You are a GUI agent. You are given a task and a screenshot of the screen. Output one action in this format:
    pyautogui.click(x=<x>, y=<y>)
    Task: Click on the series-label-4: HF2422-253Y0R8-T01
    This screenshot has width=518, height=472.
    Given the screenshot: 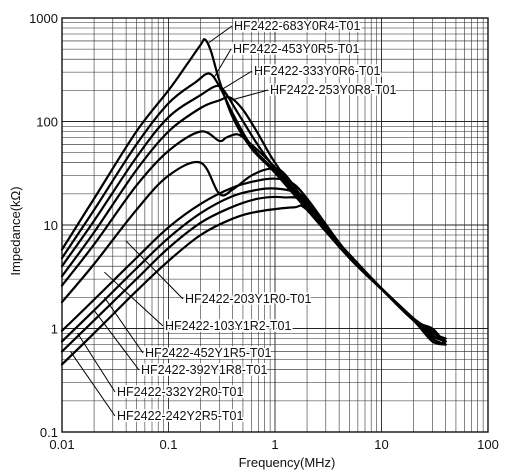 What is the action you would take?
    pyautogui.click(x=333, y=90)
    